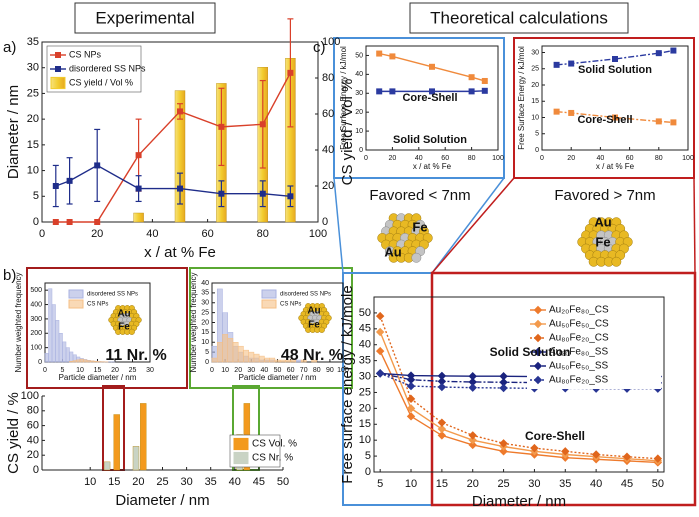 This screenshot has height=517, width=699. I want to click on x-tick-label: 45, so click(259, 482).